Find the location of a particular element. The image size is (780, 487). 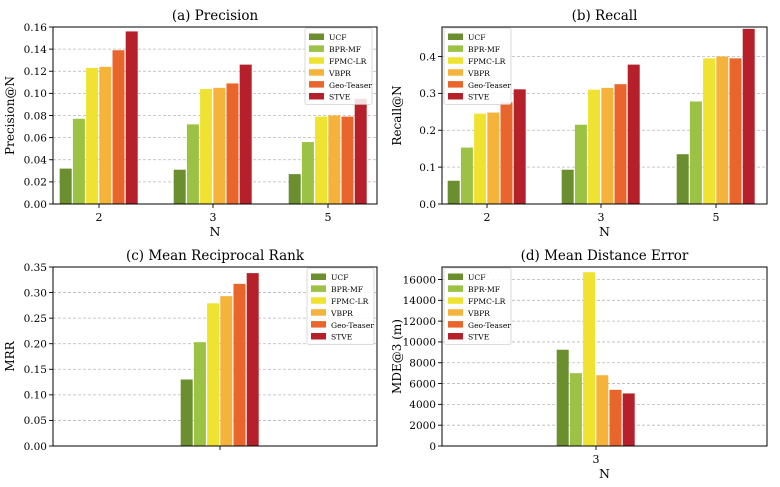

y-tick-label: 0.2 is located at coordinates (427, 131).